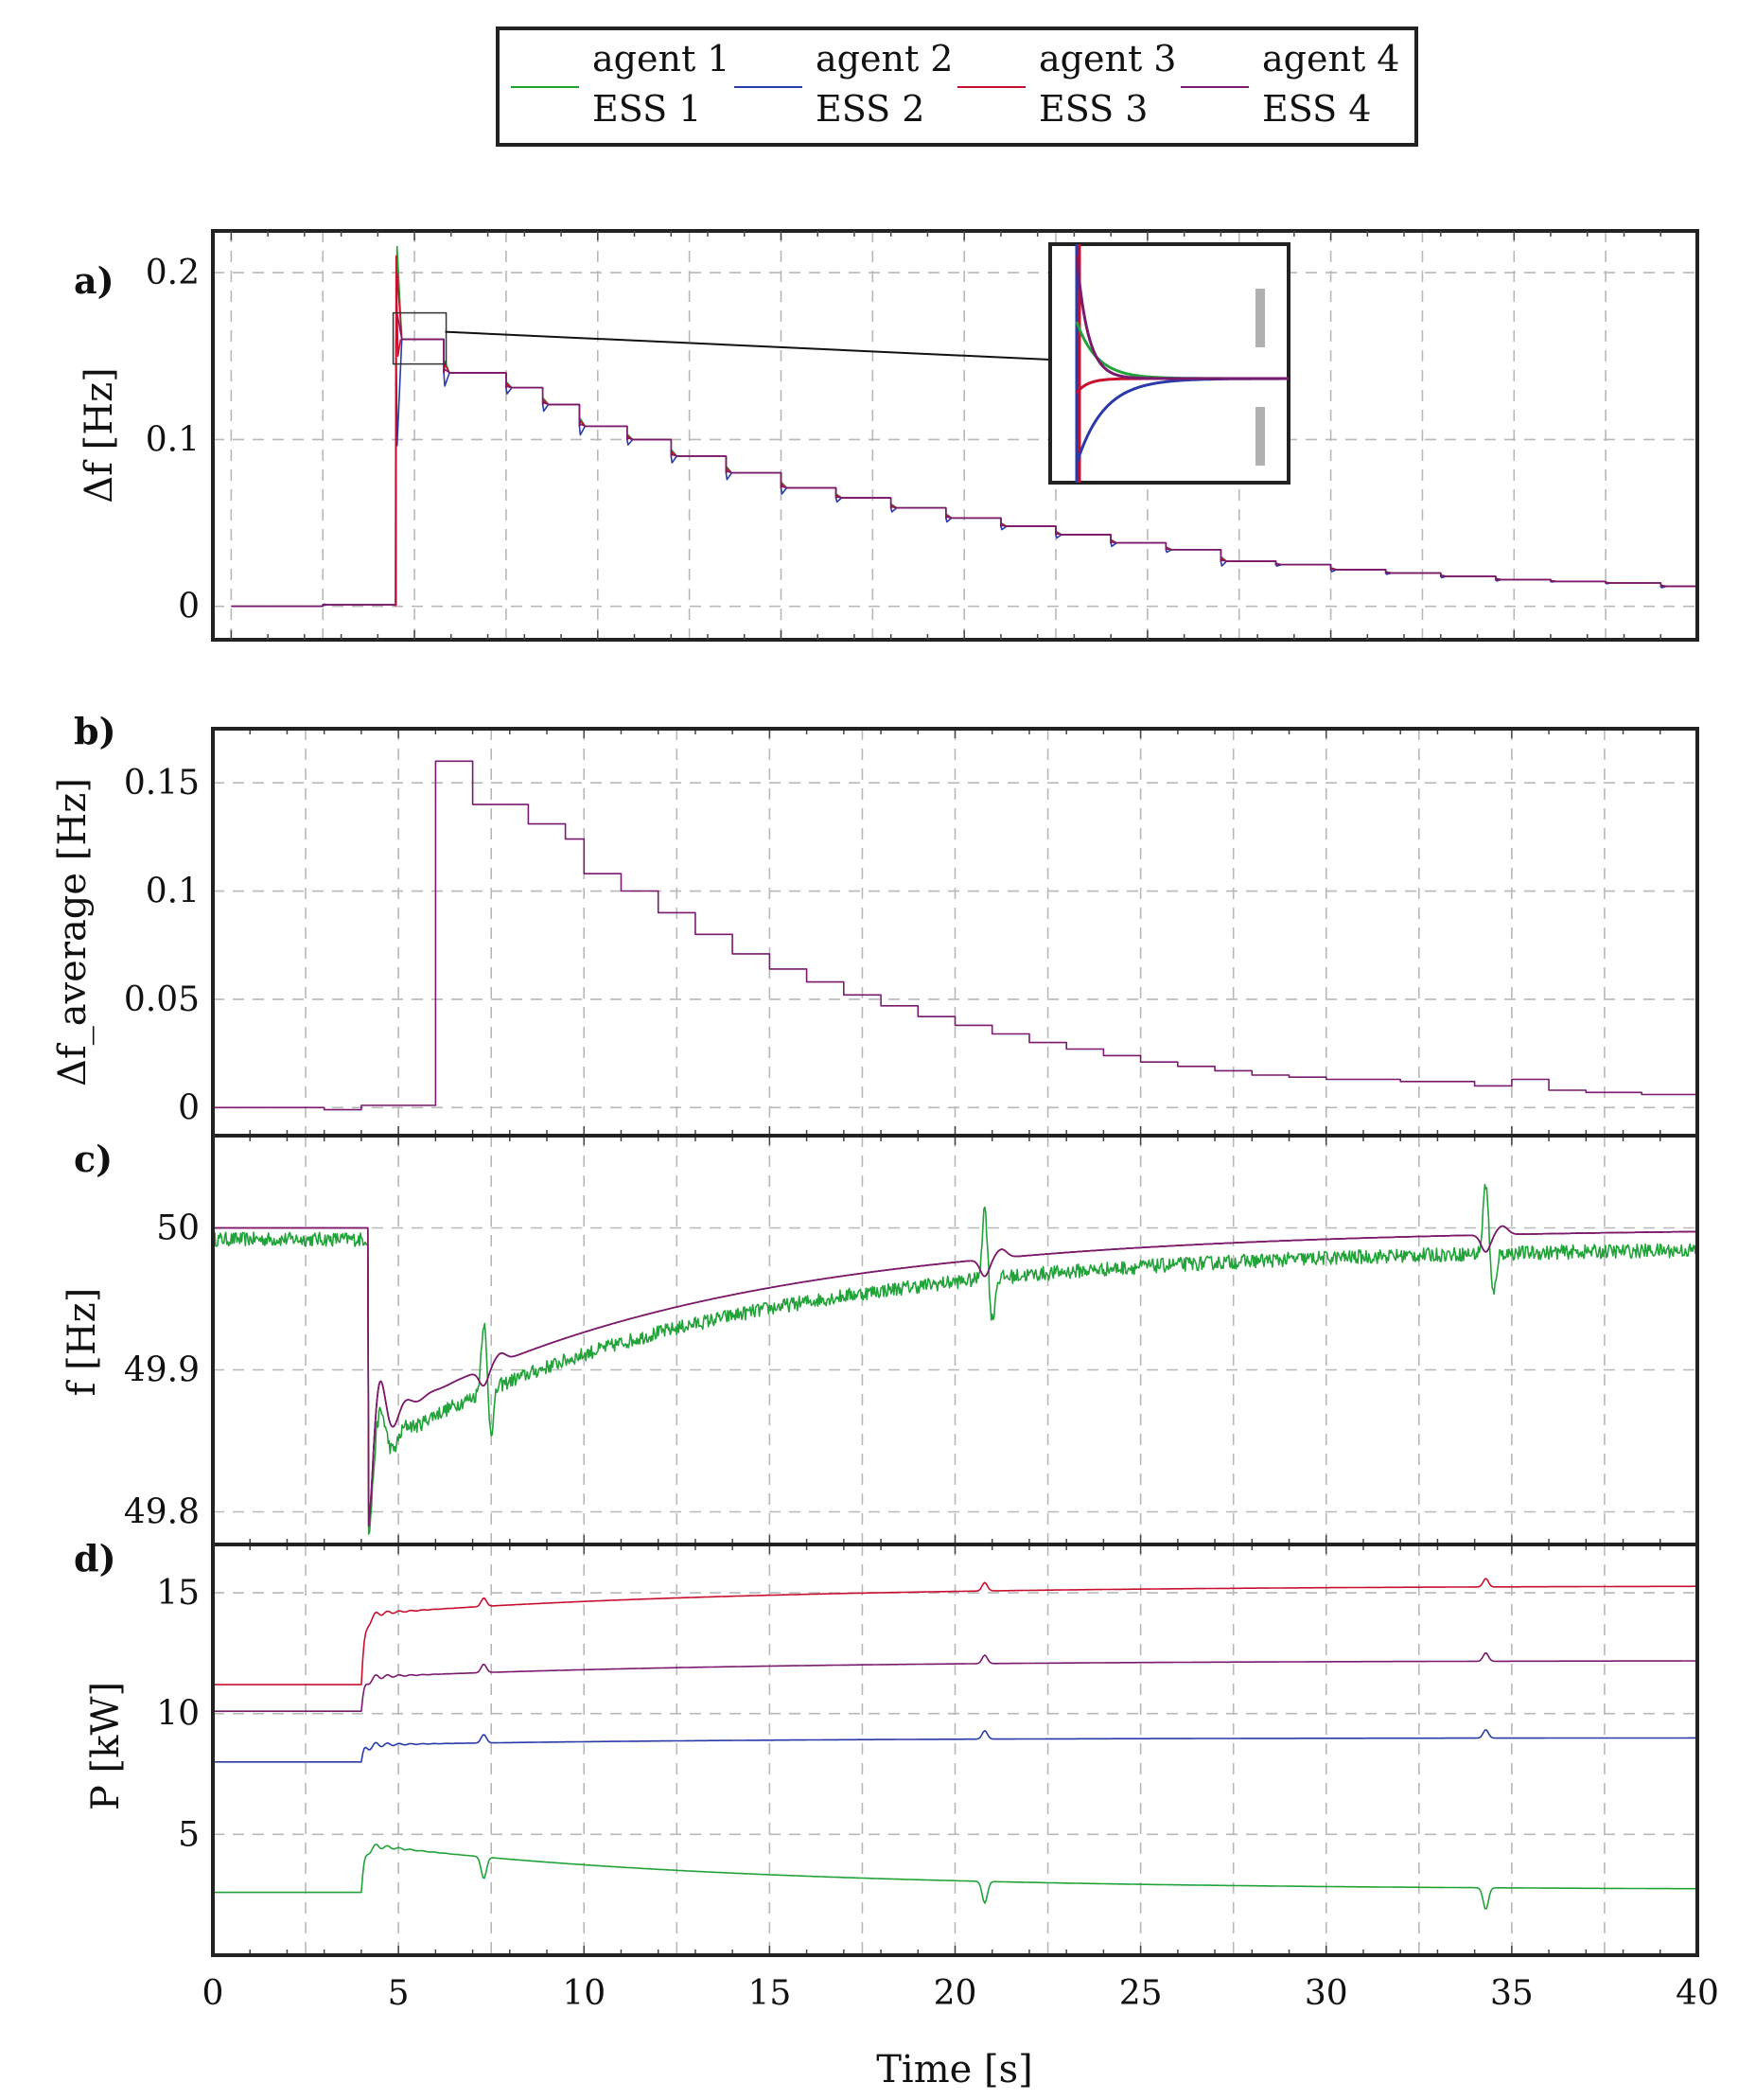 The width and height of the screenshot is (1738, 2100). Describe the element at coordinates (83, 1342) in the screenshot. I see `panel-c-ylabel: f [Hz]` at that location.